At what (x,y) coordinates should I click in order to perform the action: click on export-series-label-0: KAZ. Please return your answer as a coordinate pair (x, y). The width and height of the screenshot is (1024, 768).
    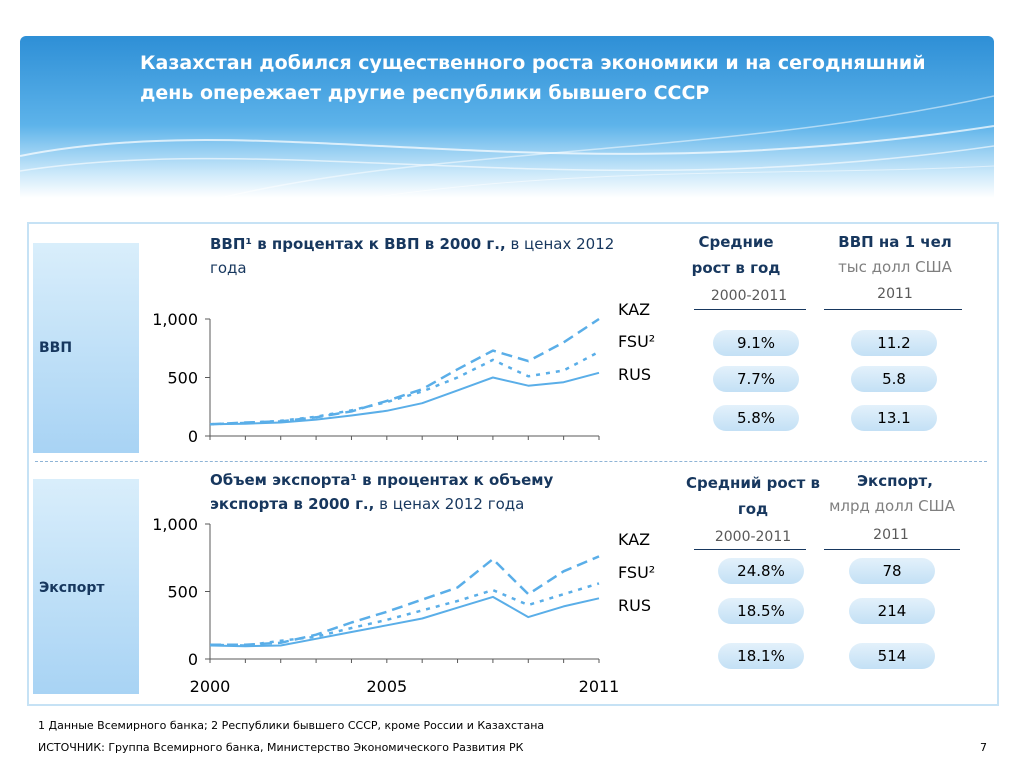
    Looking at the image, I should click on (634, 539).